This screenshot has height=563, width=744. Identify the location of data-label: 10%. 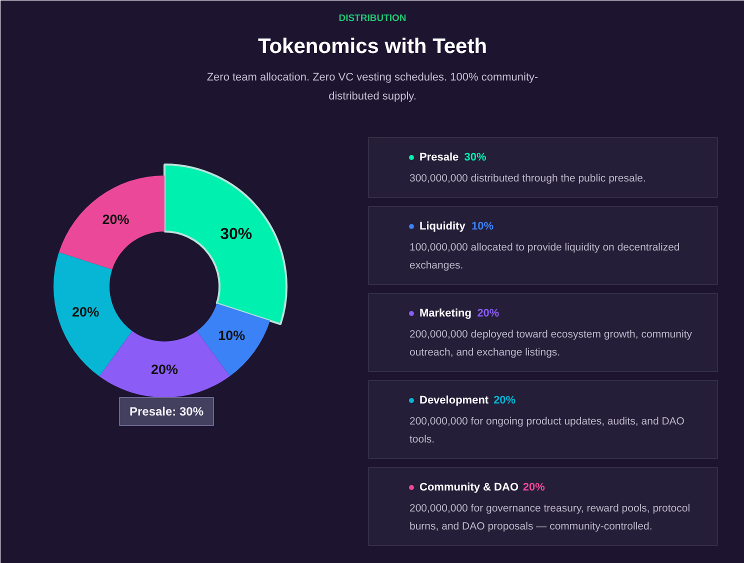
(232, 335).